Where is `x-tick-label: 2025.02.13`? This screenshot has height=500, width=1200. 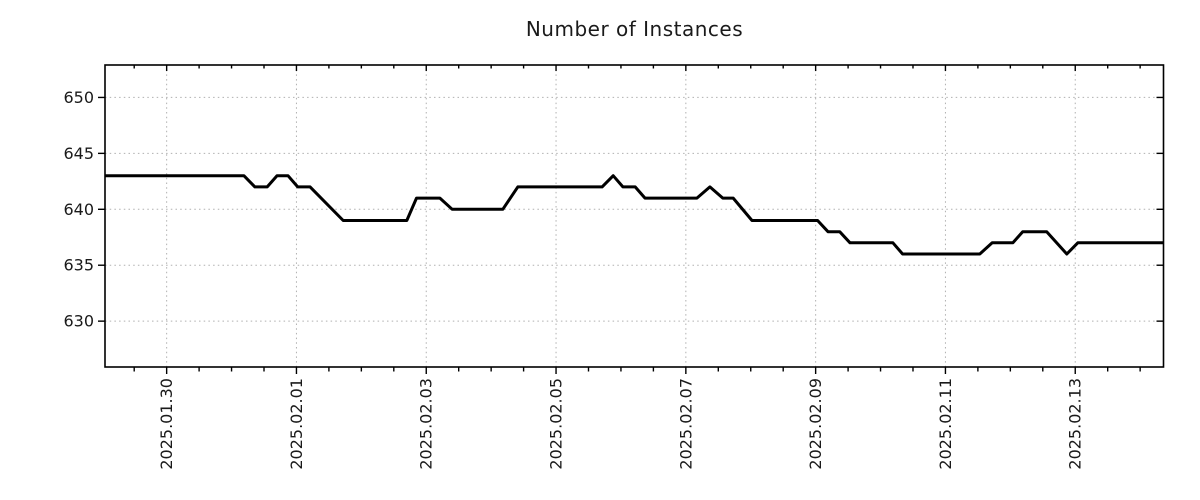
x-tick-label: 2025.02.13 is located at coordinates (1075, 424).